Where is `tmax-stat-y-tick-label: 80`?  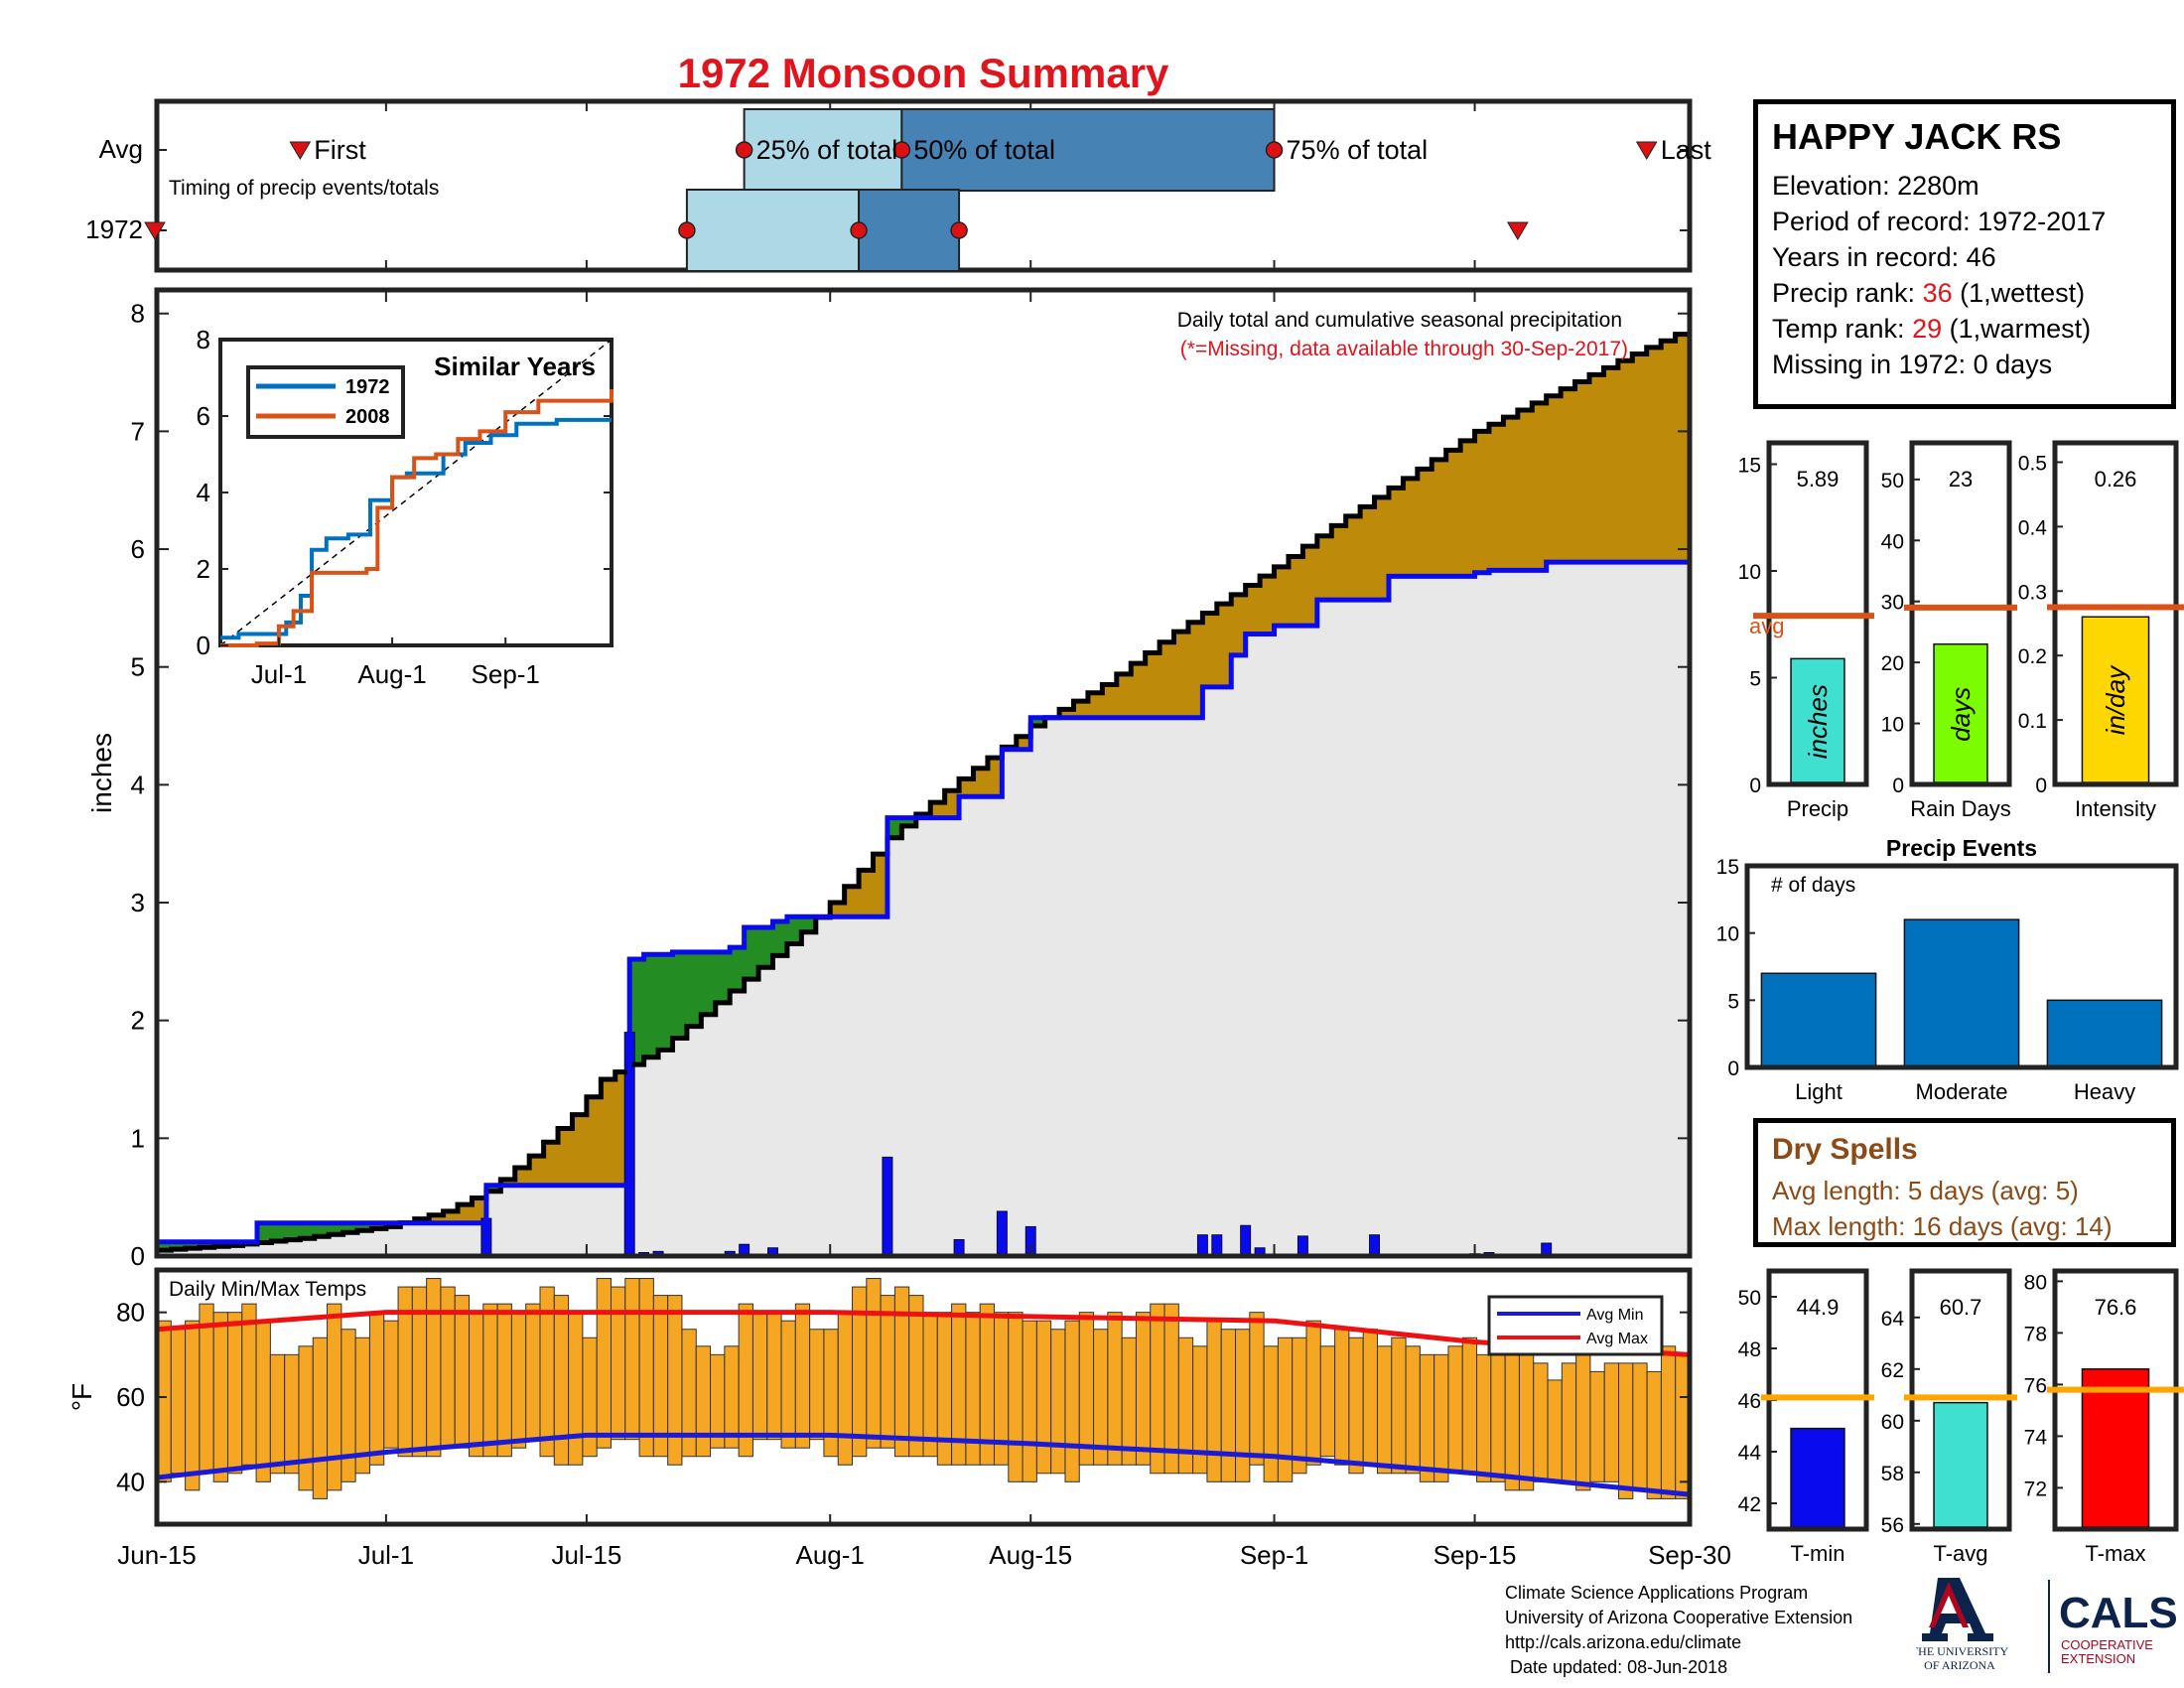 tmax-stat-y-tick-label: 80 is located at coordinates (2035, 1282).